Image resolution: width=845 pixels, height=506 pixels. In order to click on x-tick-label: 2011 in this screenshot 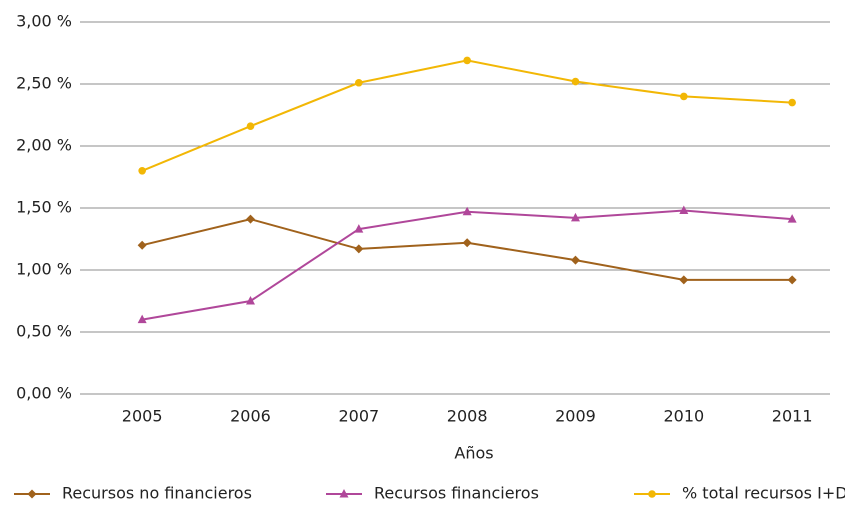, I will do `click(792, 416)`.